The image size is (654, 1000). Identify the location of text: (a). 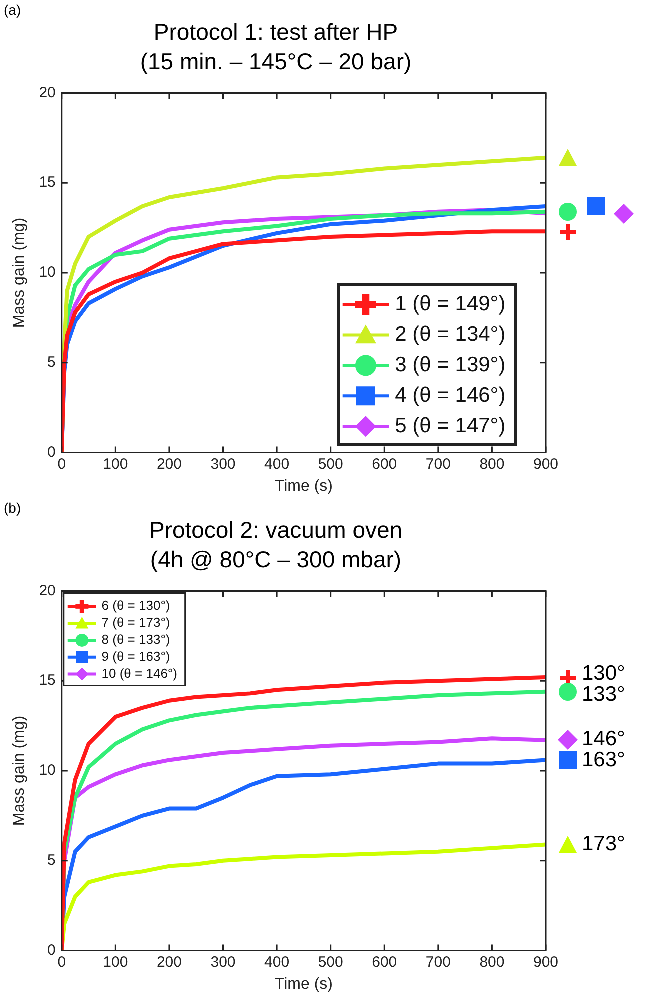
(13, 10).